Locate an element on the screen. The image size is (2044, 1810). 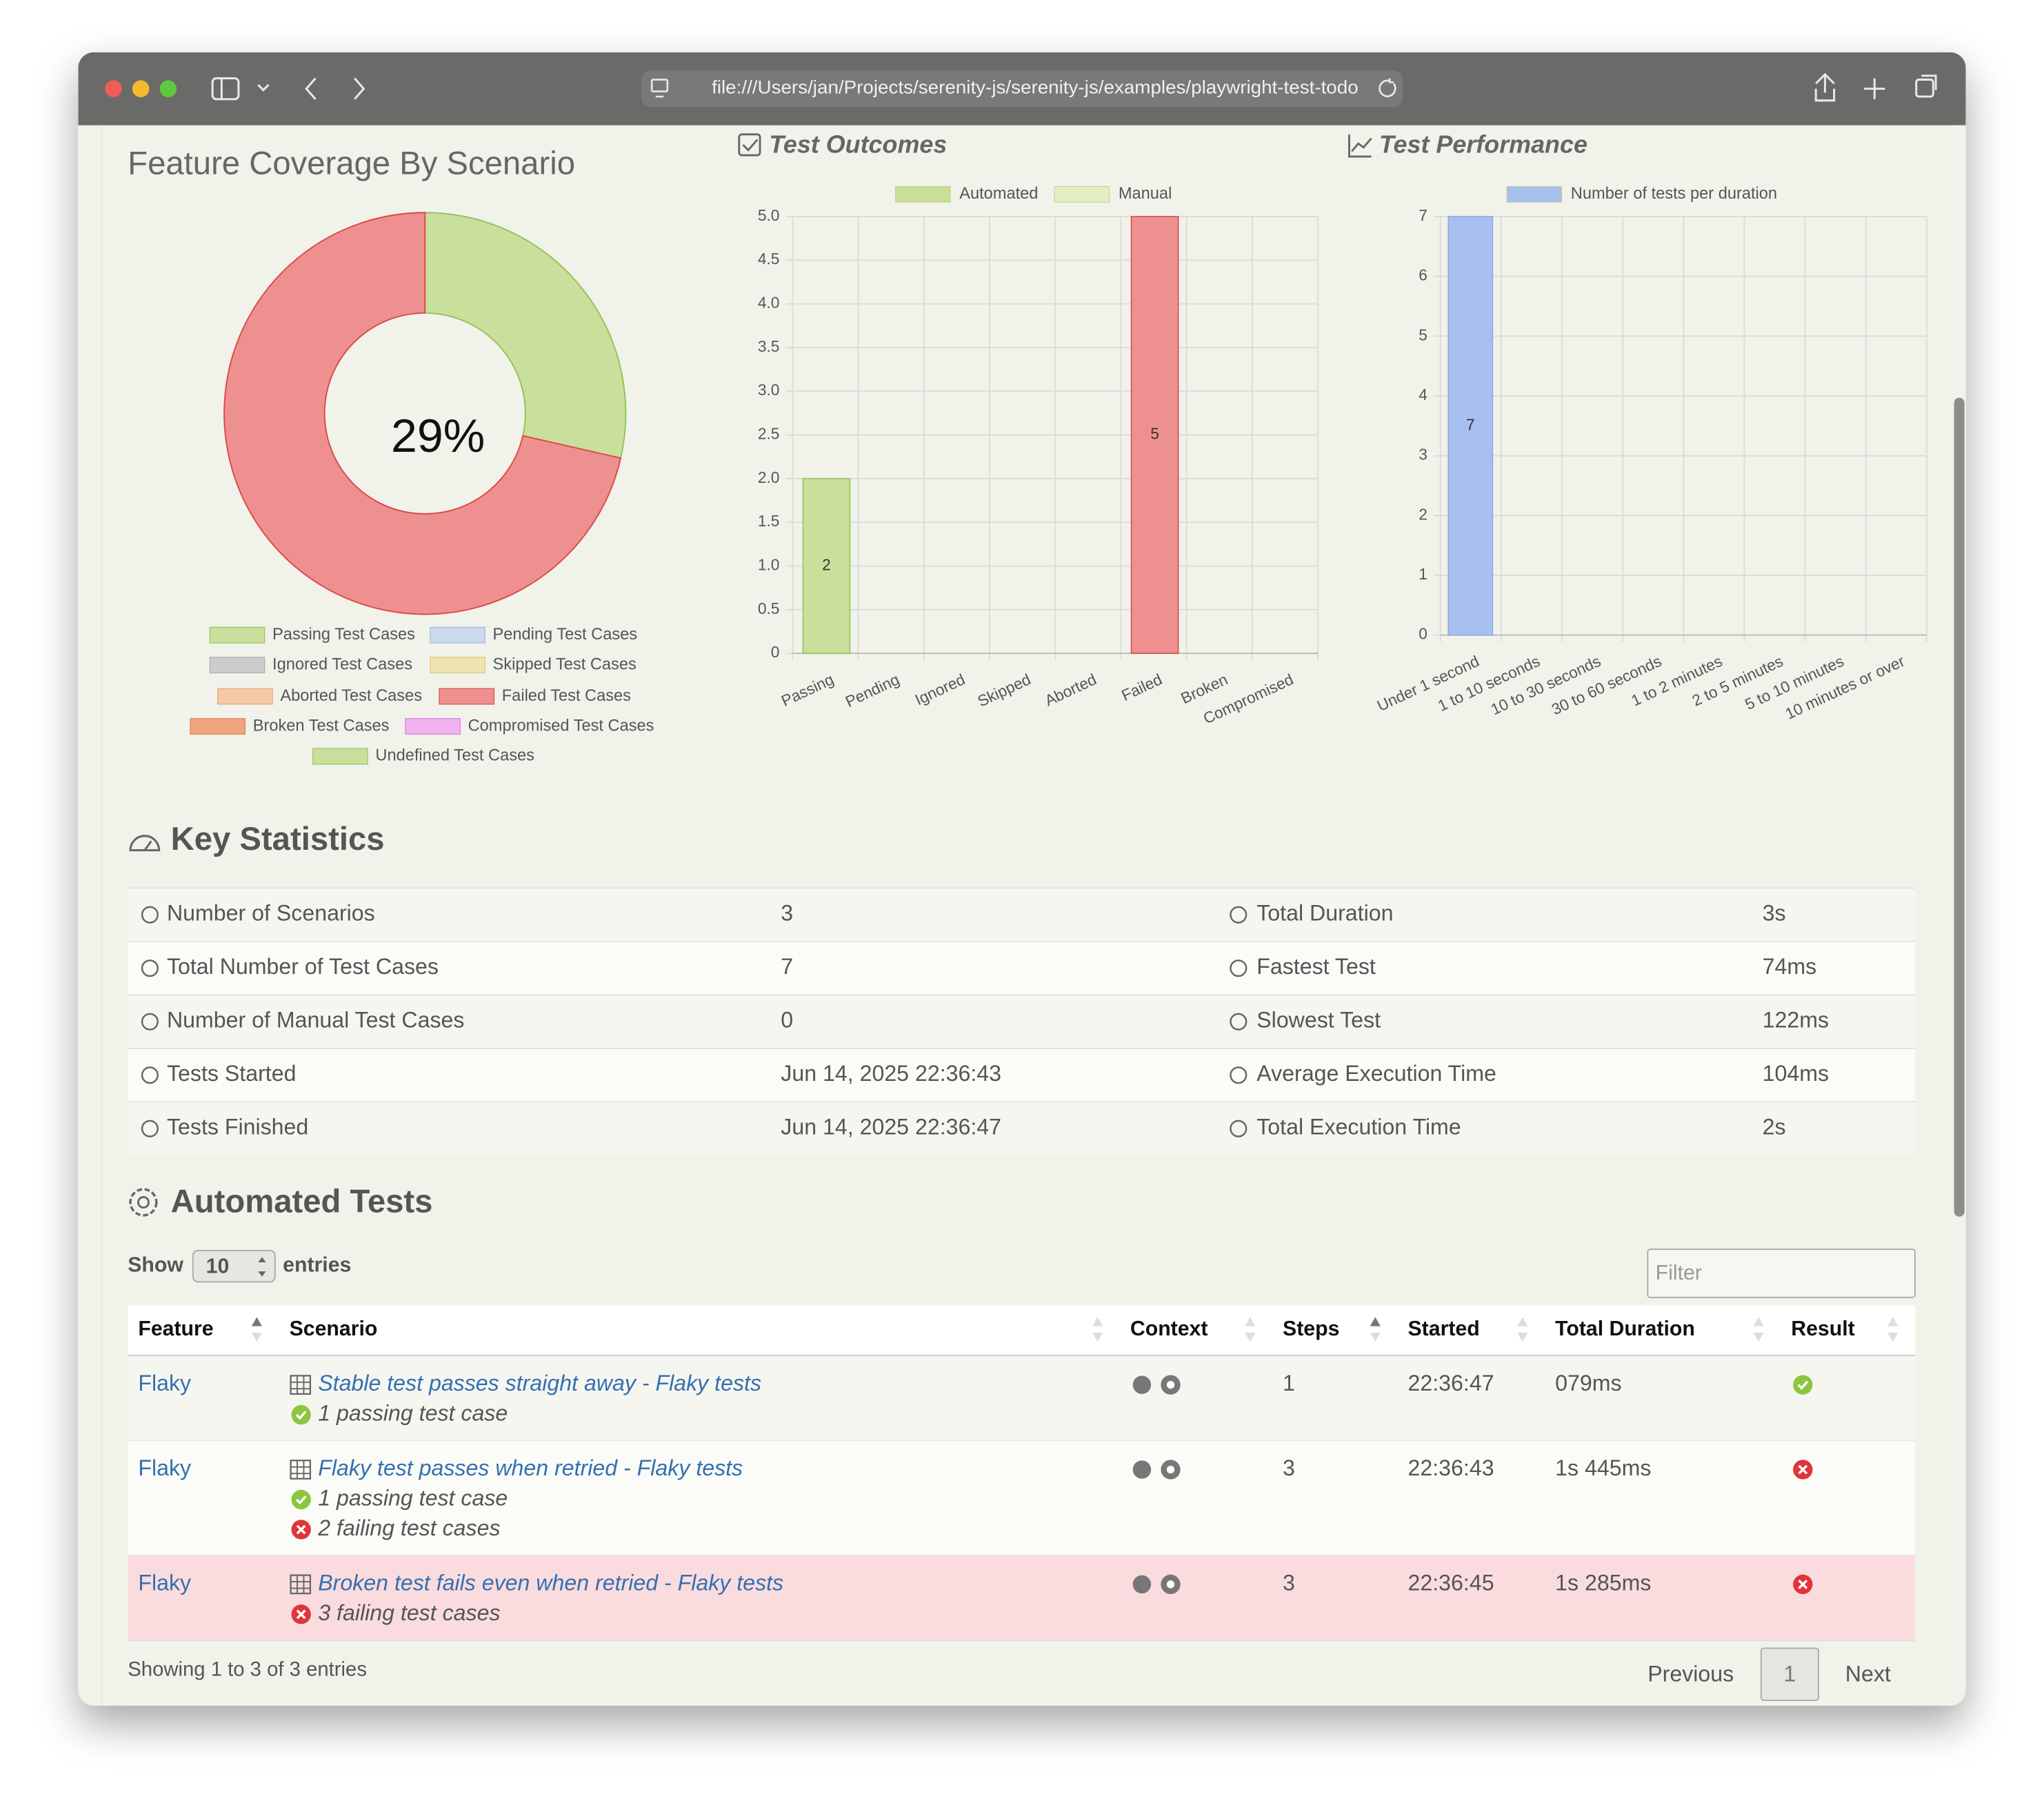
pie-slice is located at coordinates (525, 335).